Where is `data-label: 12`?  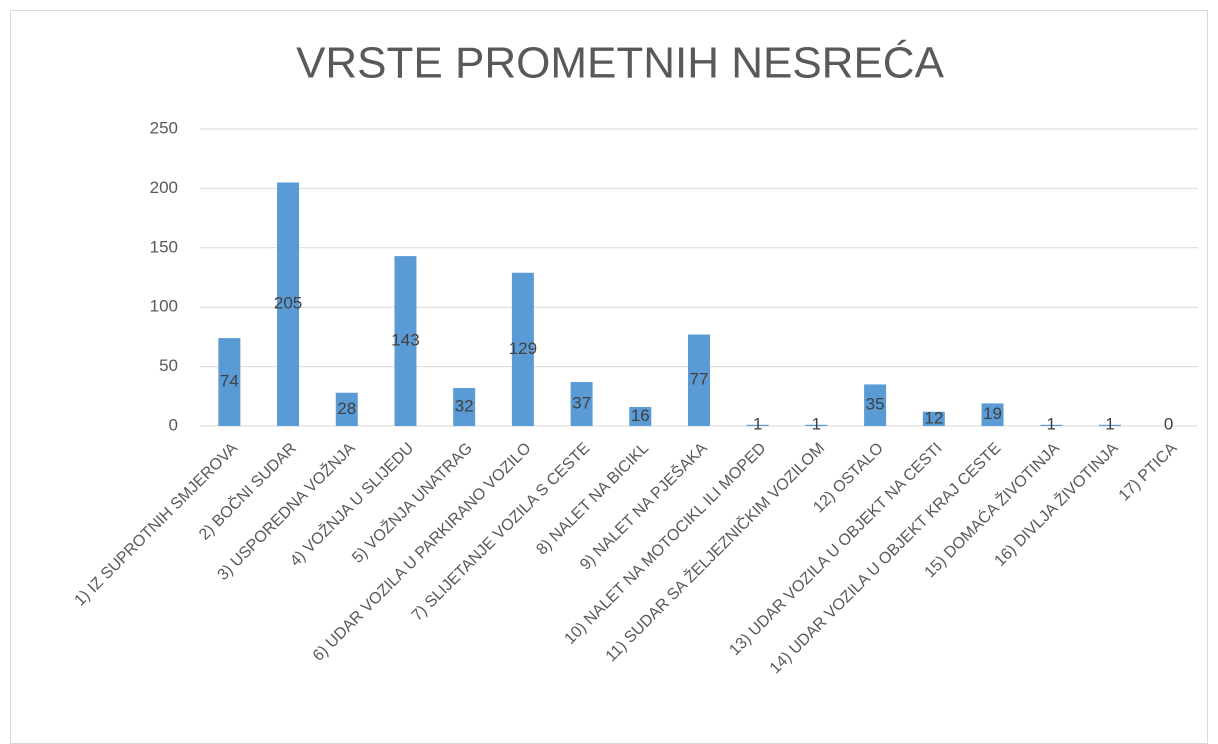 data-label: 12 is located at coordinates (933, 417).